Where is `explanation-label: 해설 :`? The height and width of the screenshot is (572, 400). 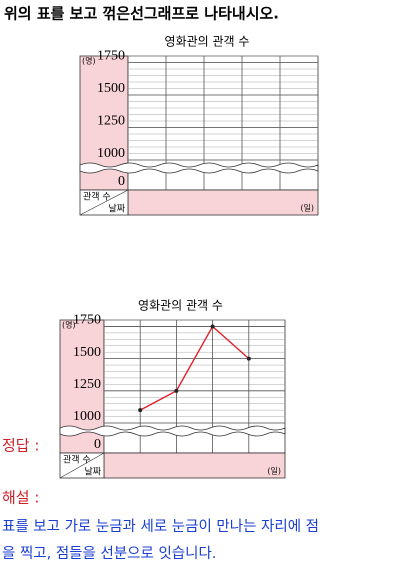
explanation-label: 해설 : is located at coordinates (20, 498).